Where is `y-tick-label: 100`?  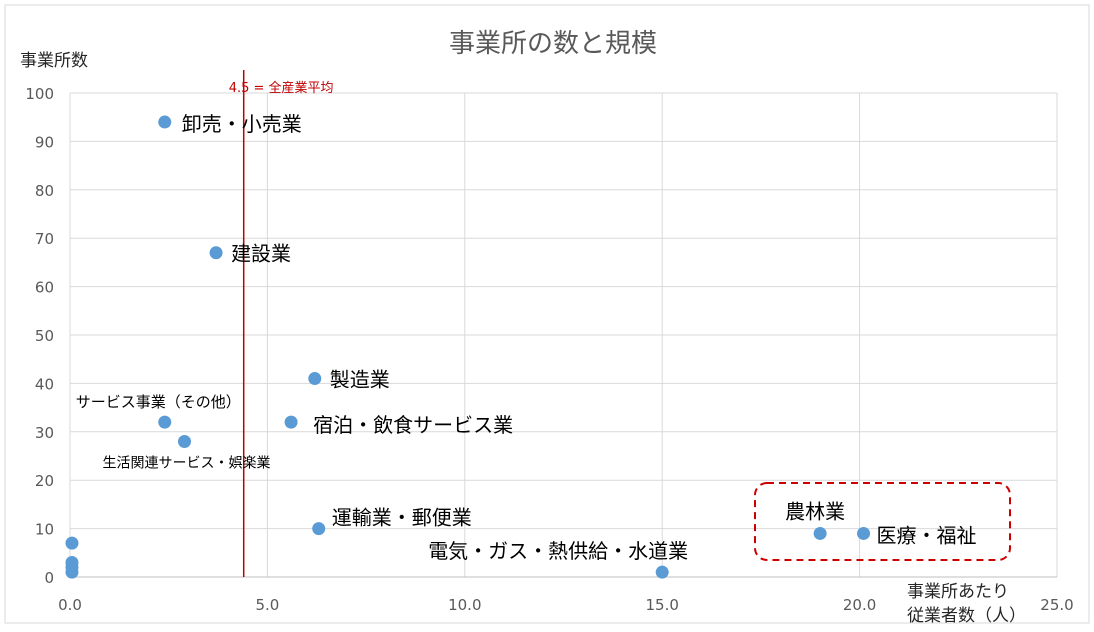 y-tick-label: 100 is located at coordinates (39, 94).